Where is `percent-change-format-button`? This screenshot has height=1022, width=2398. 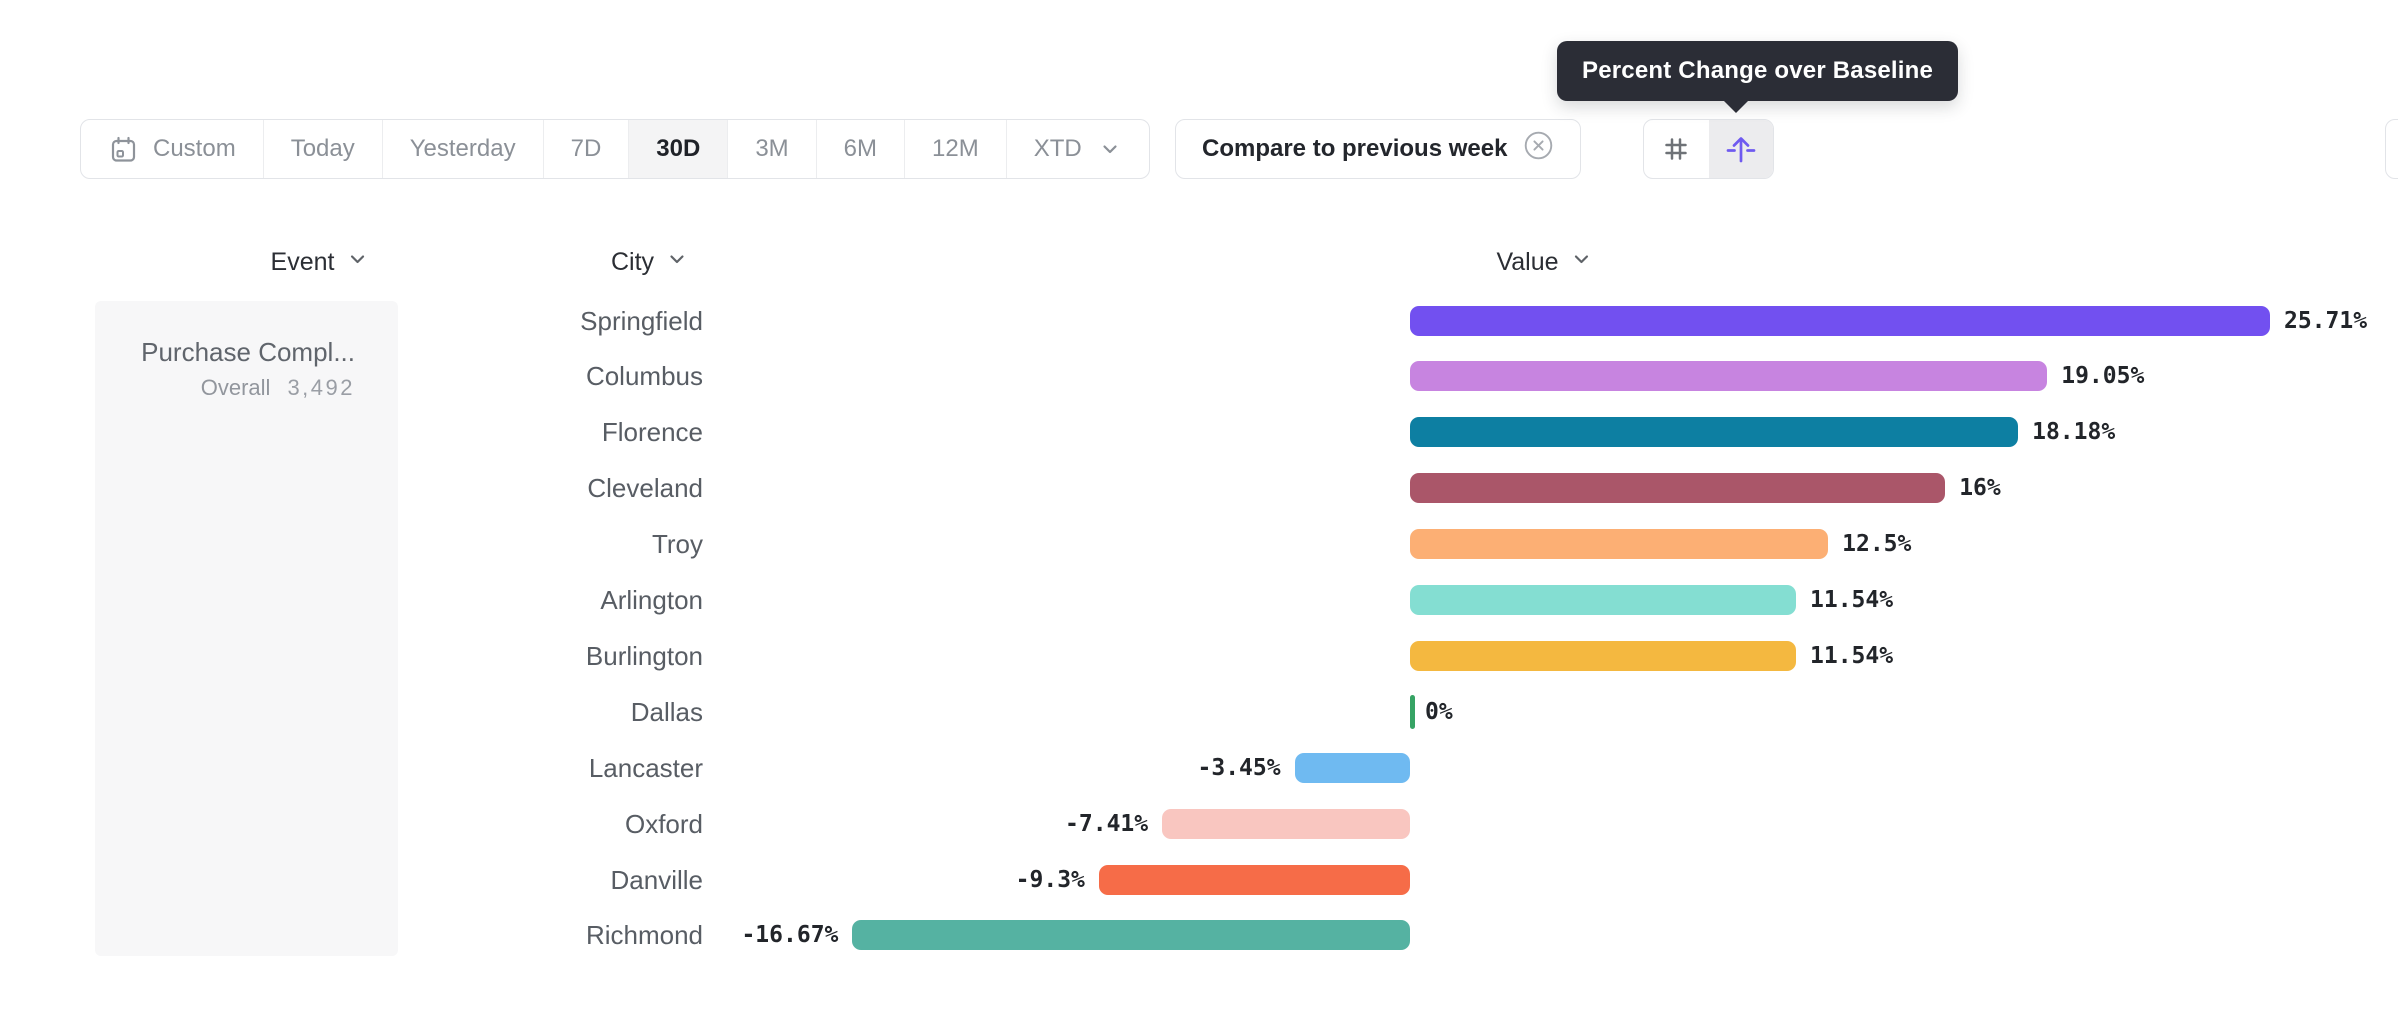
percent-change-format-button is located at coordinates (1740, 149).